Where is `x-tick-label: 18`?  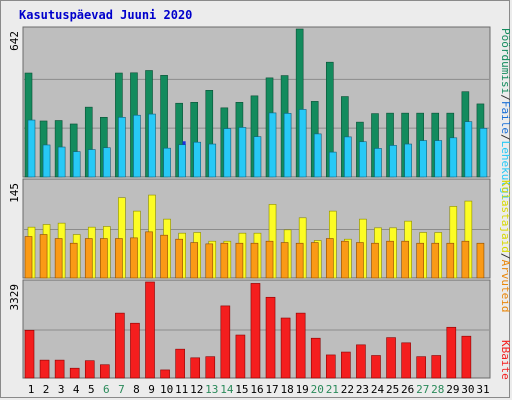 x-tick-label: 18 is located at coordinates (287, 389).